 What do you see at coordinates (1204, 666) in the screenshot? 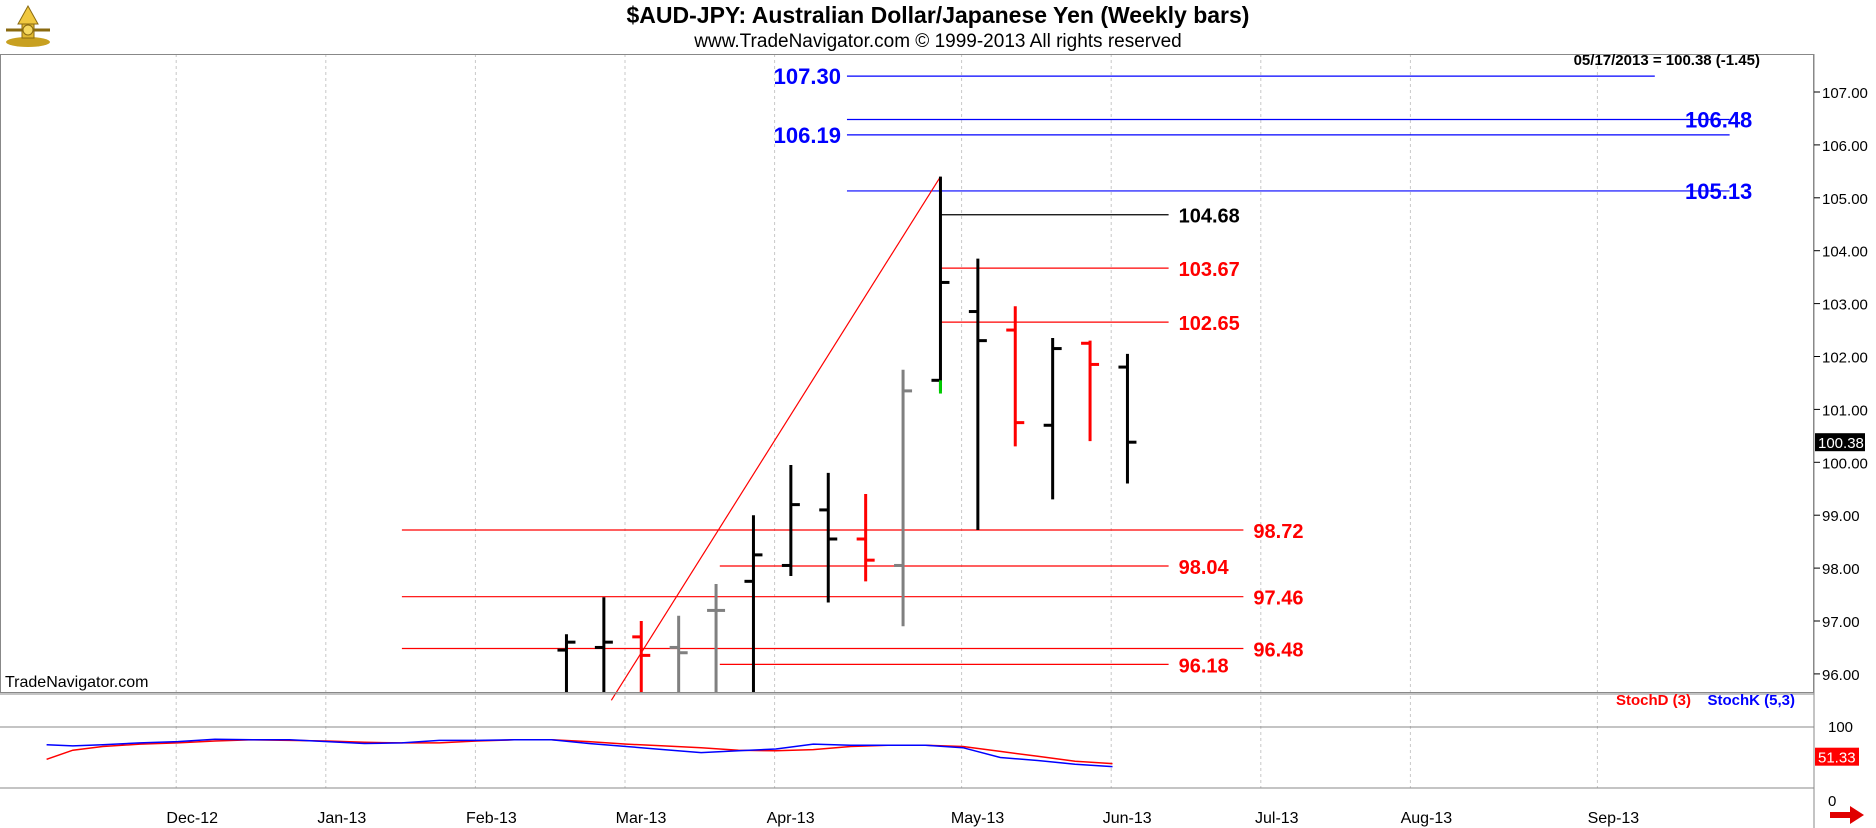
I see `level-label: 96.18` at bounding box center [1204, 666].